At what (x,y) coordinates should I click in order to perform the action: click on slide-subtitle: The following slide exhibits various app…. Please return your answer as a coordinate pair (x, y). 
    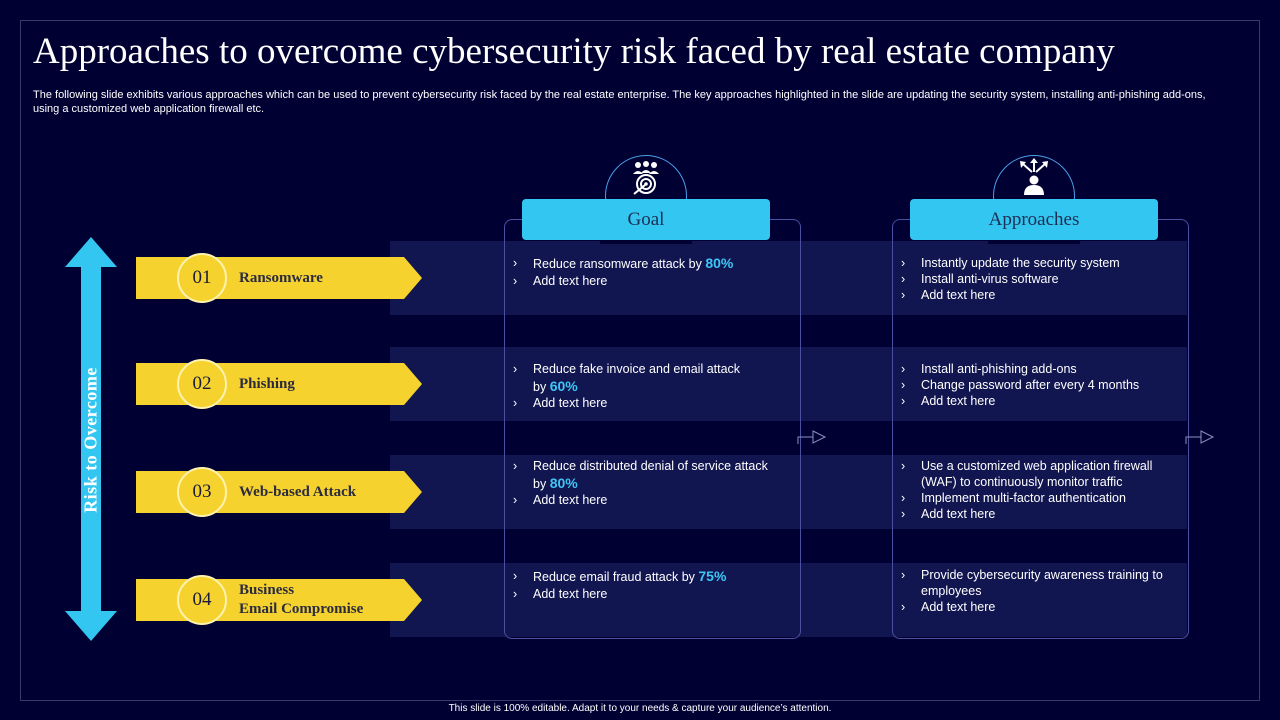
    Looking at the image, I should click on (619, 102).